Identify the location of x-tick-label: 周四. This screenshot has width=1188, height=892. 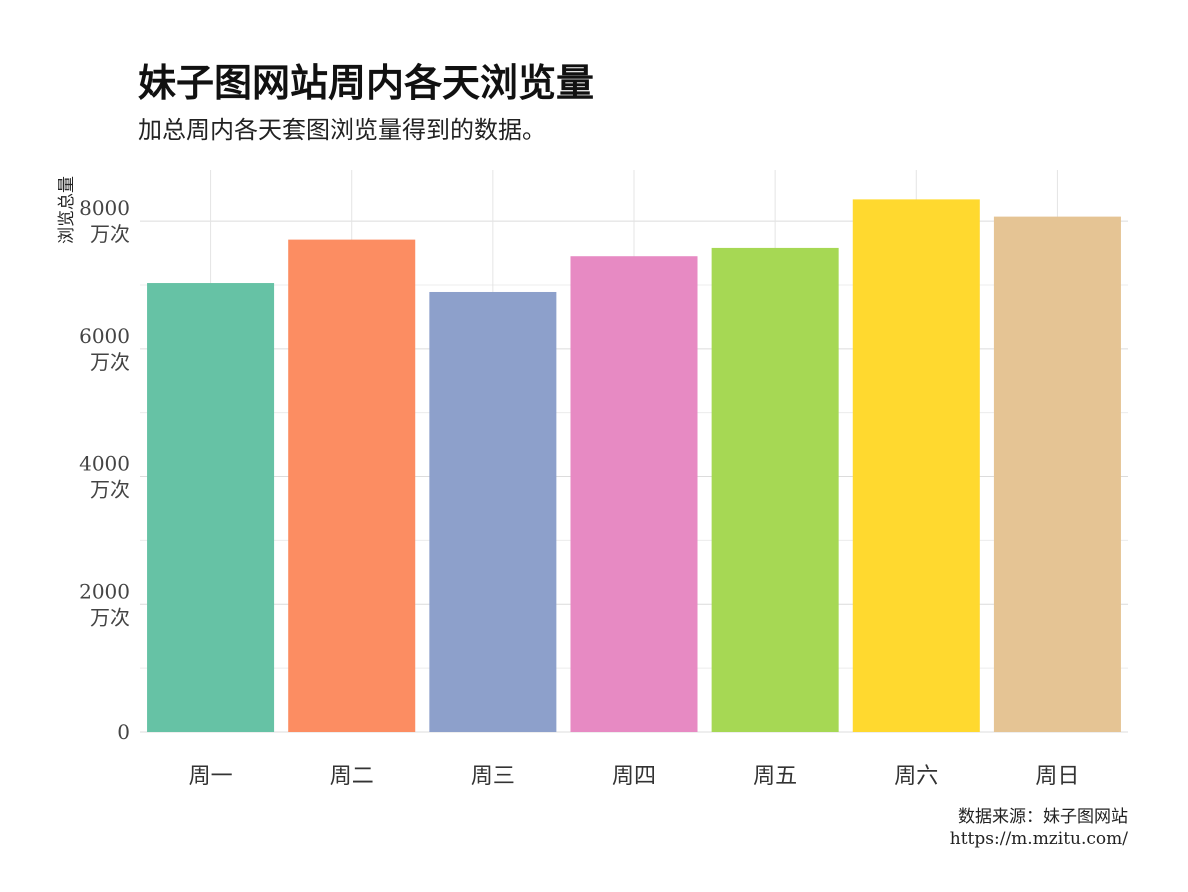
(634, 776).